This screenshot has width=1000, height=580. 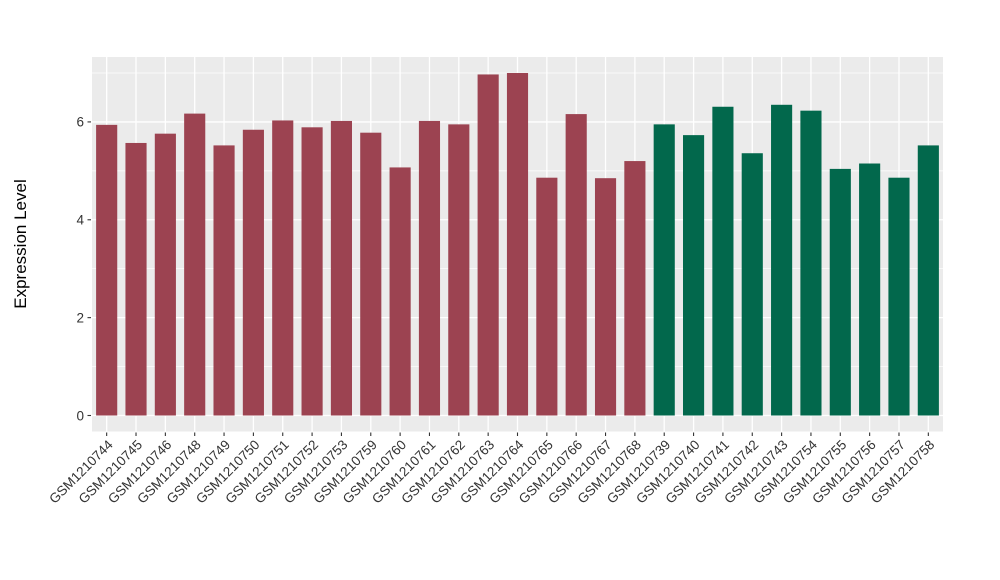 What do you see at coordinates (605, 297) in the screenshot?
I see `bar-GSM1210767` at bounding box center [605, 297].